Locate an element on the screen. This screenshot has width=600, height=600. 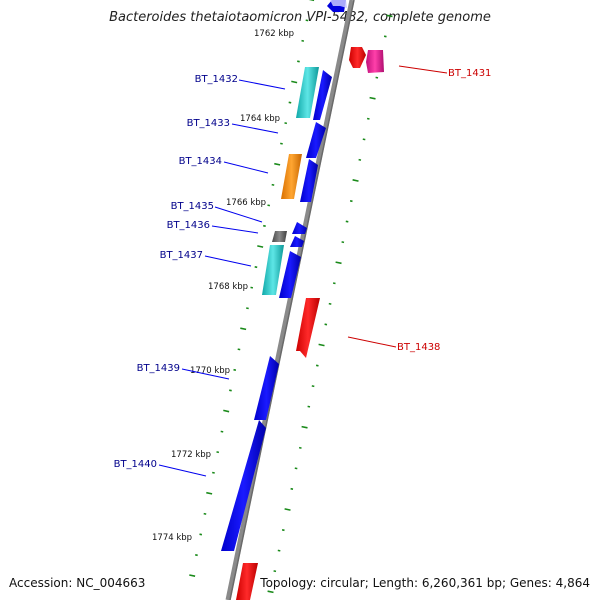
scale-label-1774: 1774 kbp is located at coordinates (172, 538).